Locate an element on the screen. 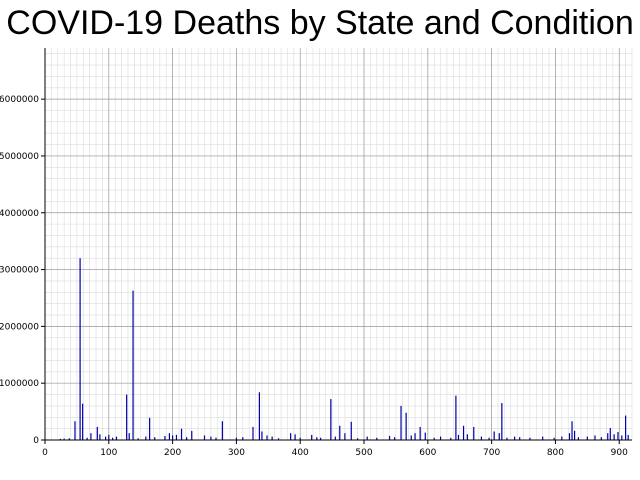  x-tick-label: 100 is located at coordinates (108, 453).